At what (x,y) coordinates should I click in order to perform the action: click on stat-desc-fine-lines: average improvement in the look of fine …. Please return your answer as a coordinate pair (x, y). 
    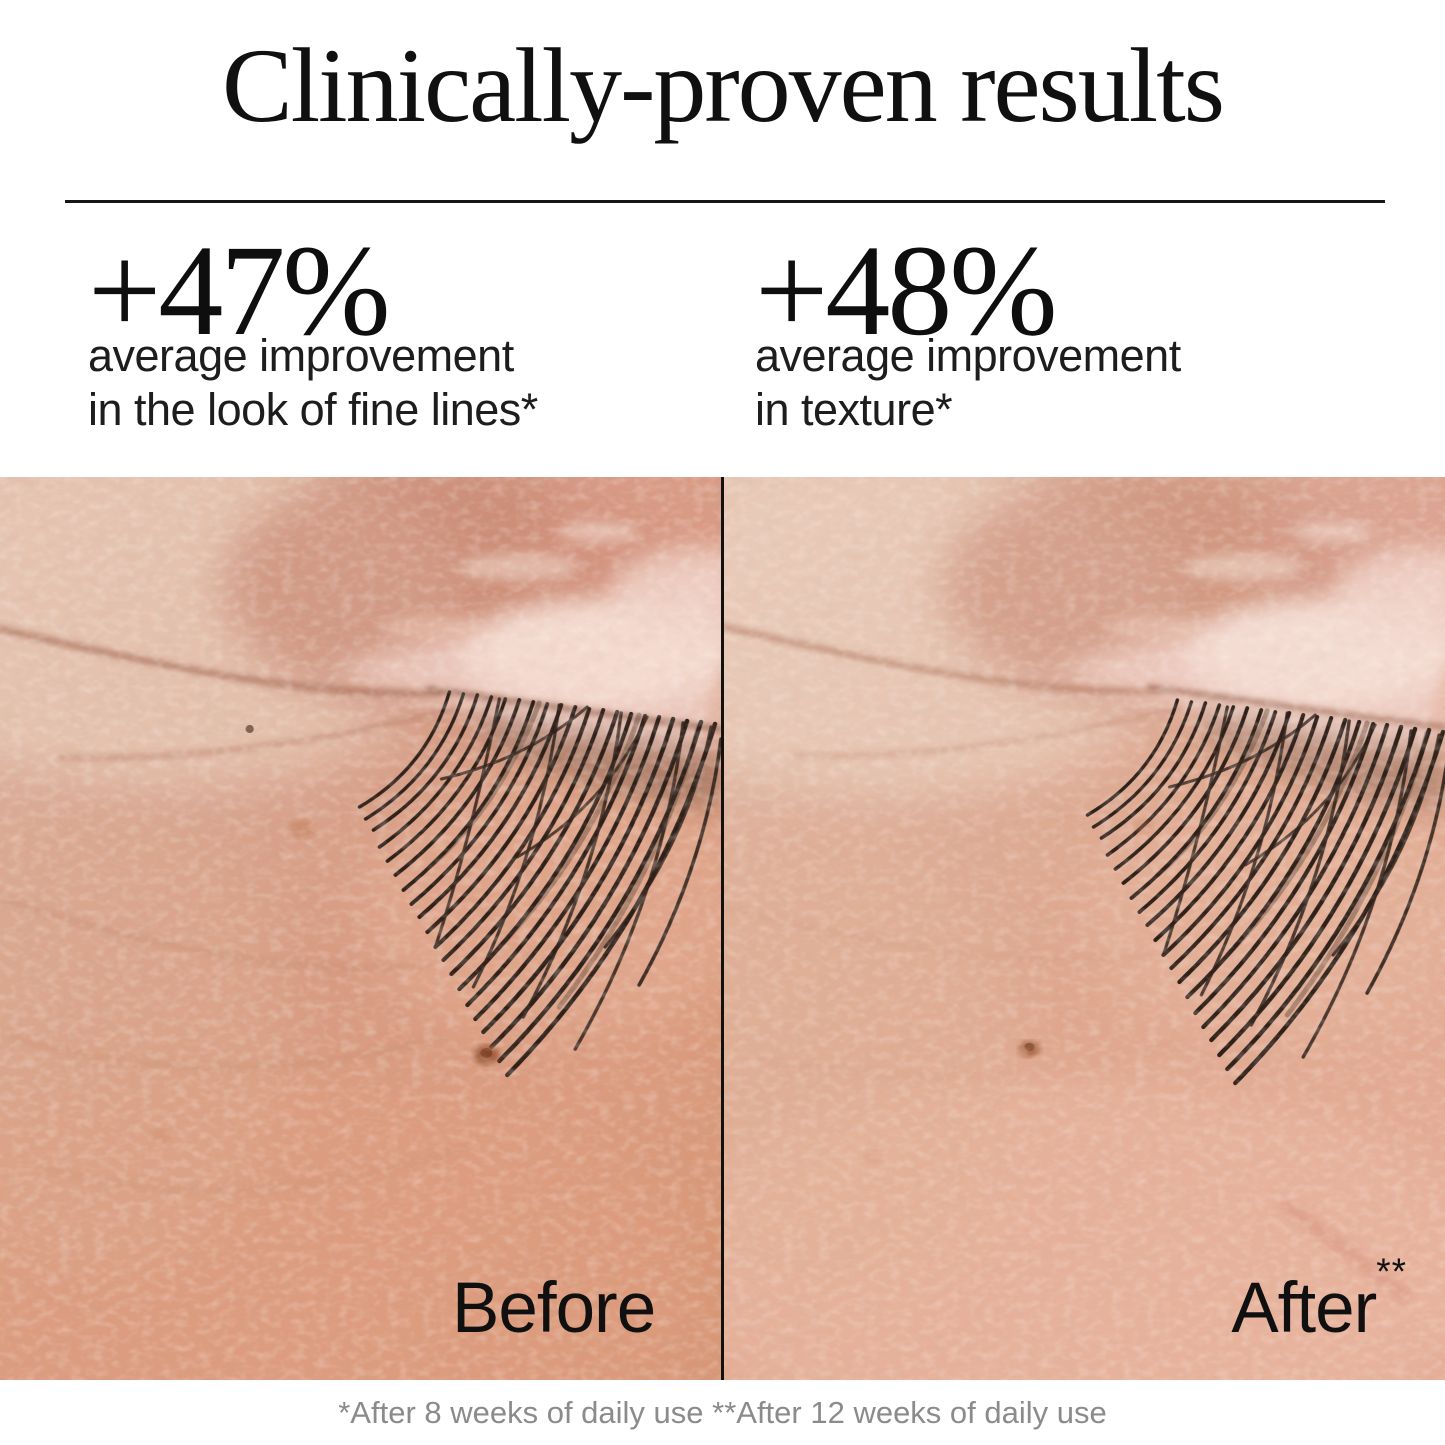
    Looking at the image, I should click on (313, 383).